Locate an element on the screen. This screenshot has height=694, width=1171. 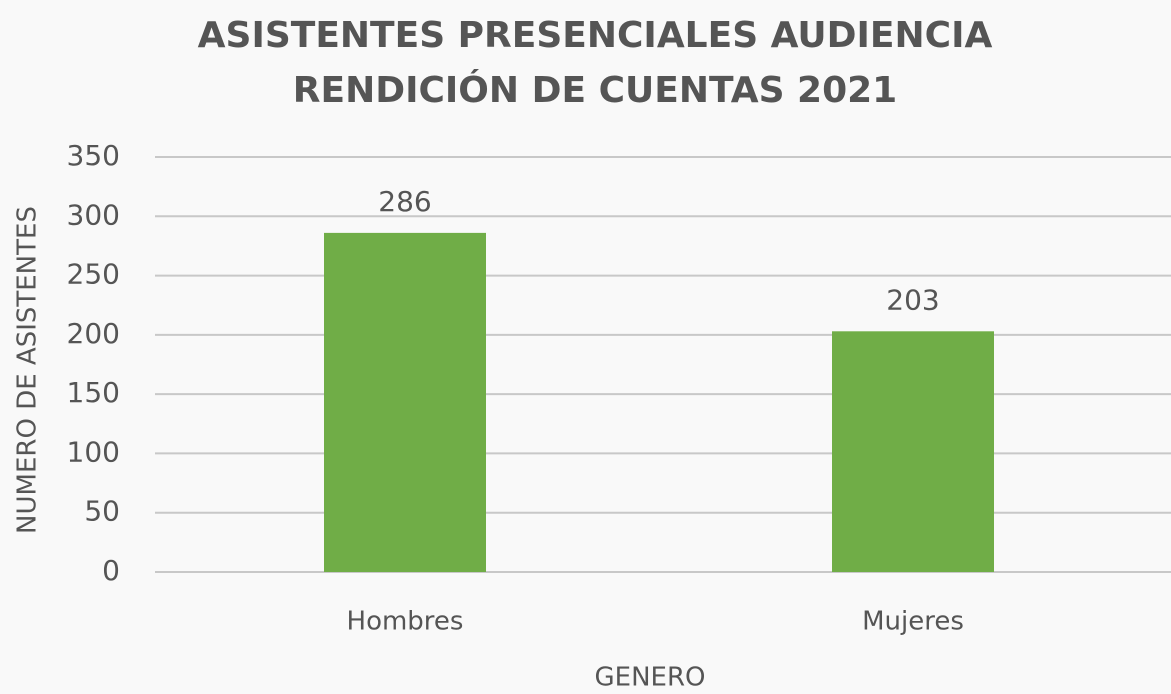
y-tick-label: 250 is located at coordinates (93, 274).